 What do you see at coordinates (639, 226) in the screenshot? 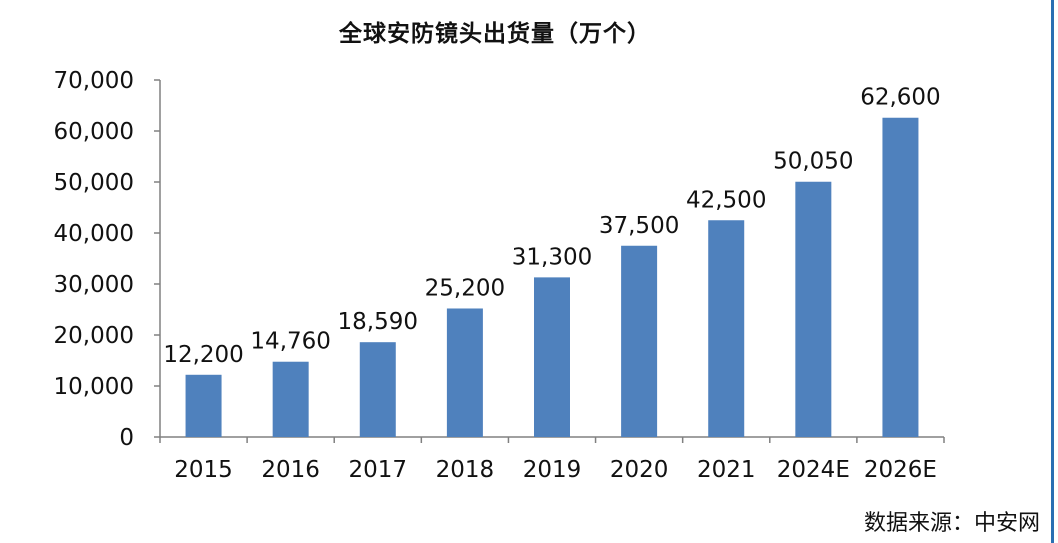
I see `data-label-2020: 37,500` at bounding box center [639, 226].